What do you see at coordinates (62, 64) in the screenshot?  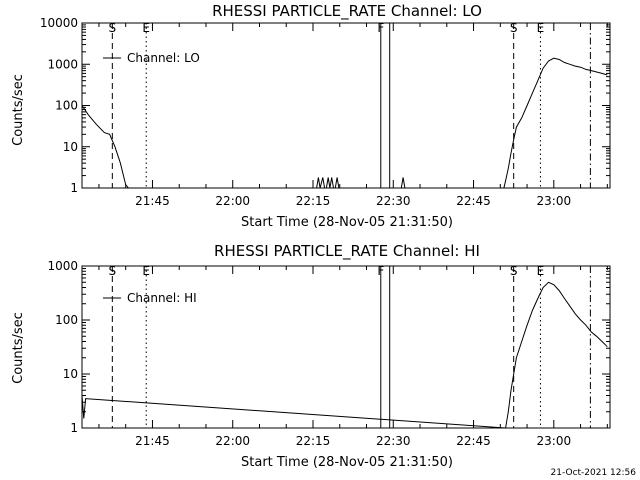 I see `lo-y-tick-label: 1000` at bounding box center [62, 64].